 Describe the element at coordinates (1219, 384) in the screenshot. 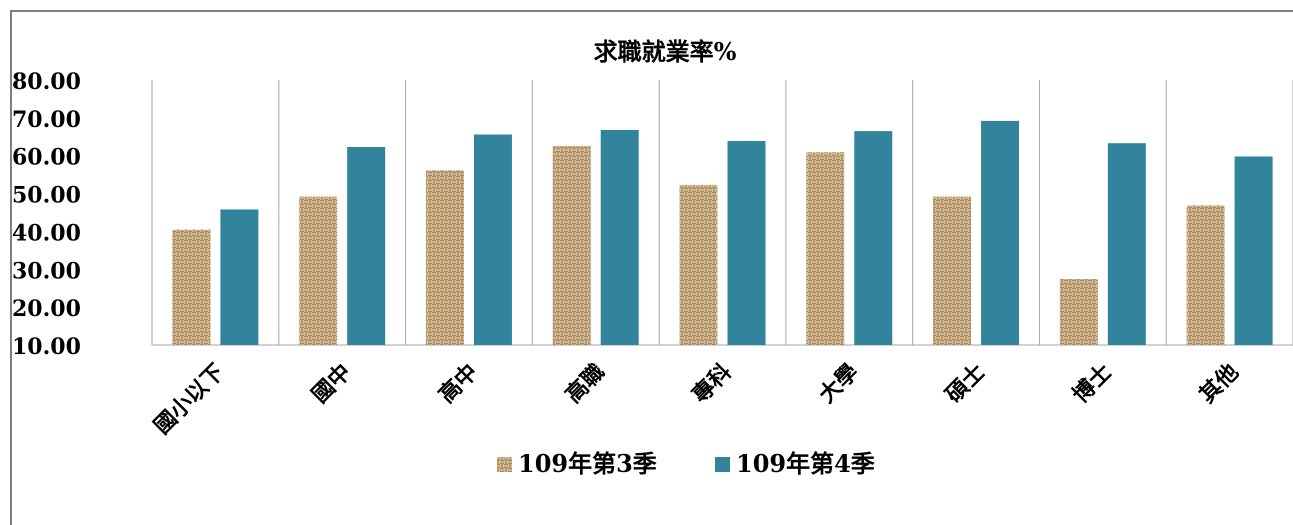

I see `x-tick-label: 其他` at that location.